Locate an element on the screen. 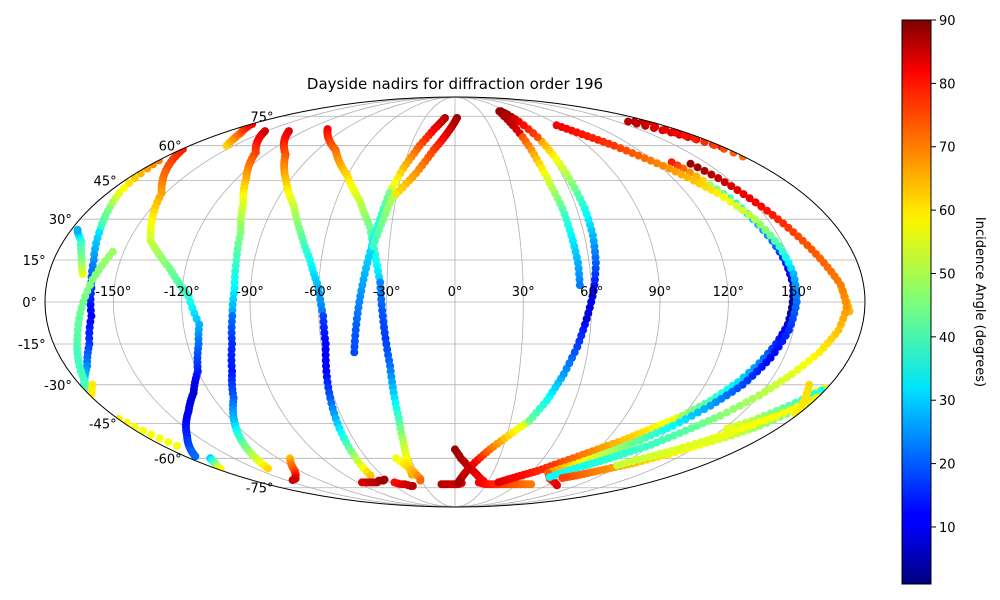 Image resolution: width=1000 pixels, height=600 pixels. colorbar-label: Incidence Angle (degrees) is located at coordinates (979, 302).